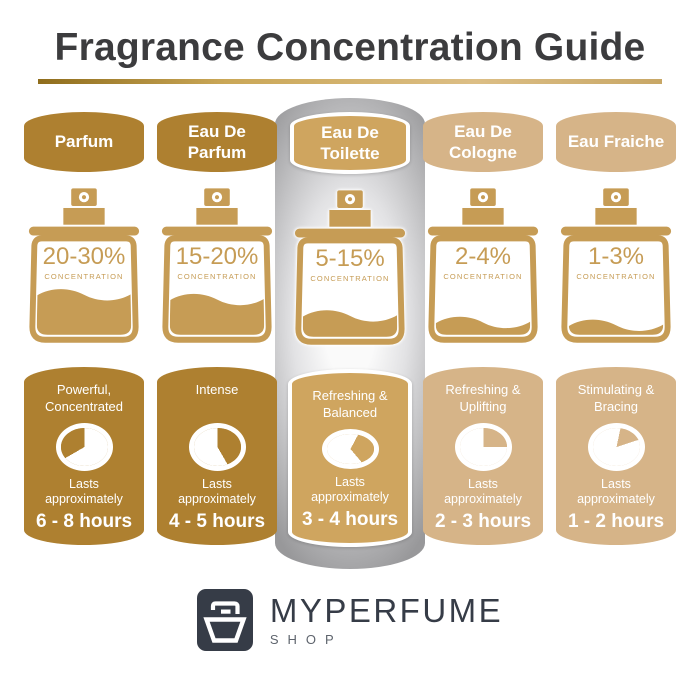 The width and height of the screenshot is (700, 700). Describe the element at coordinates (84, 521) in the screenshot. I see `duration-value: 6 - 8 hours` at that location.